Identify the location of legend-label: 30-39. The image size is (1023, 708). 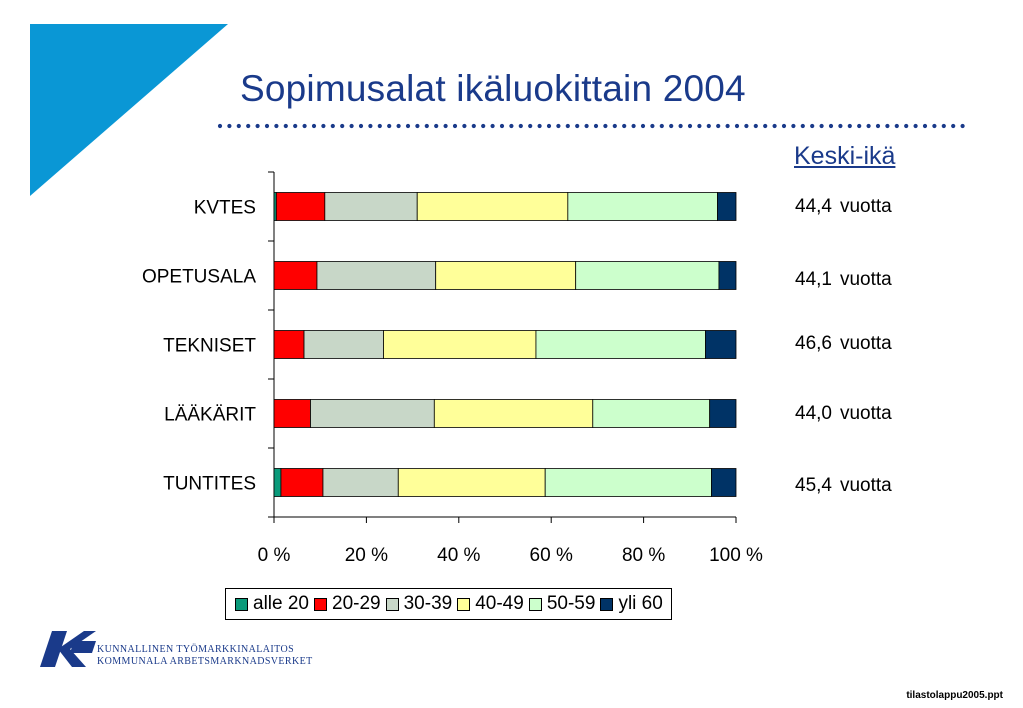
(428, 603).